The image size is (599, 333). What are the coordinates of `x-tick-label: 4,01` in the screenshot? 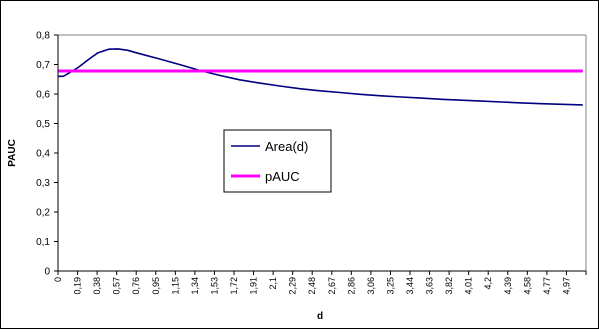 It's located at (469, 286).